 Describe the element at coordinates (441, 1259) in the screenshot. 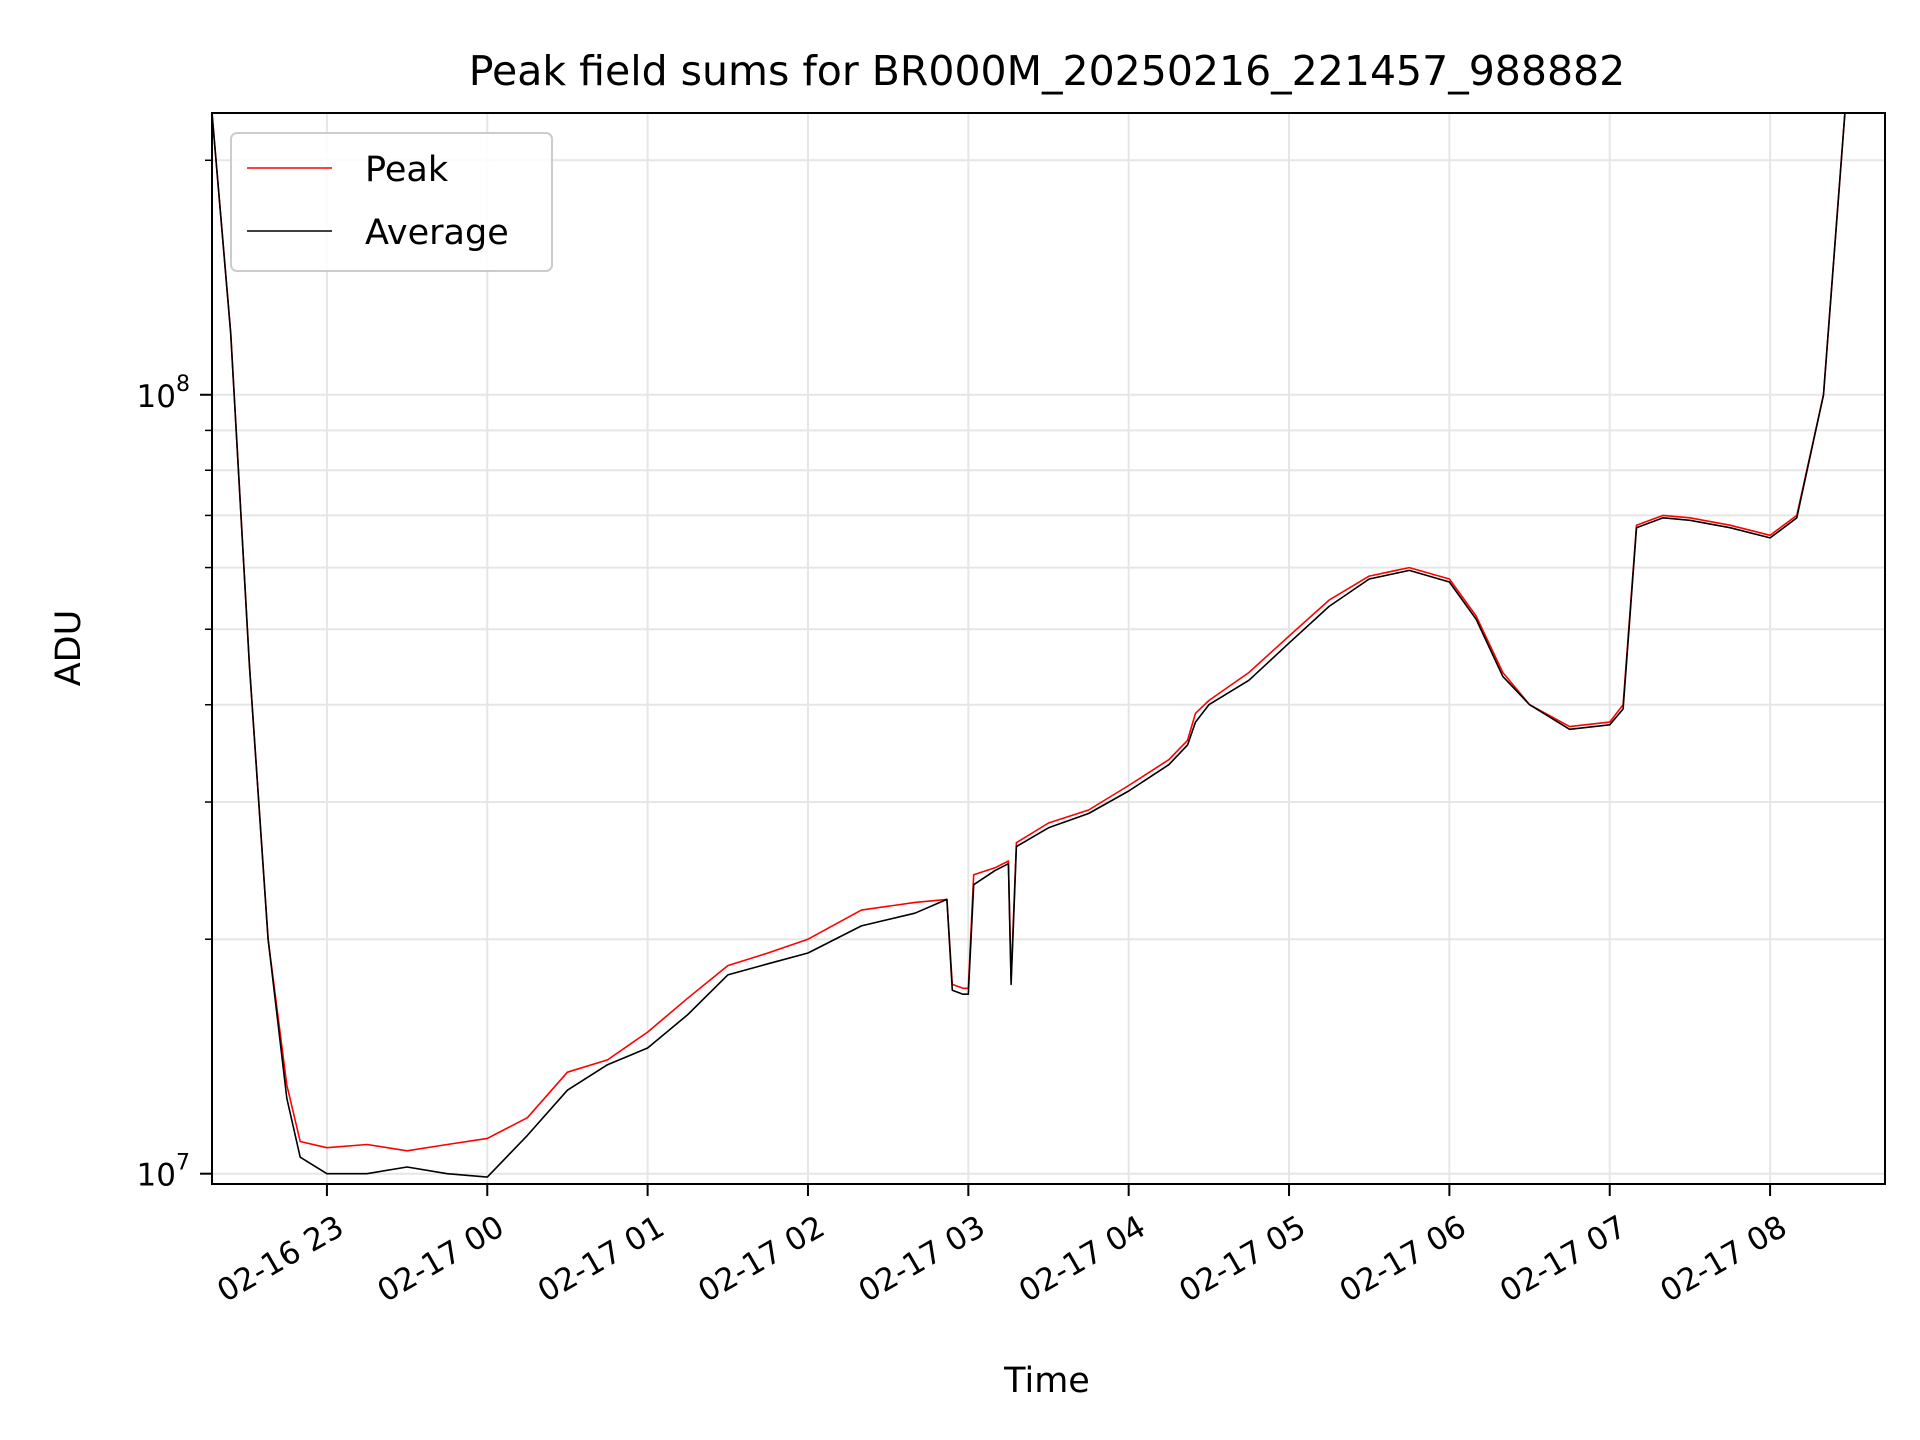

I see `x-tick-label: 02-17 00` at that location.